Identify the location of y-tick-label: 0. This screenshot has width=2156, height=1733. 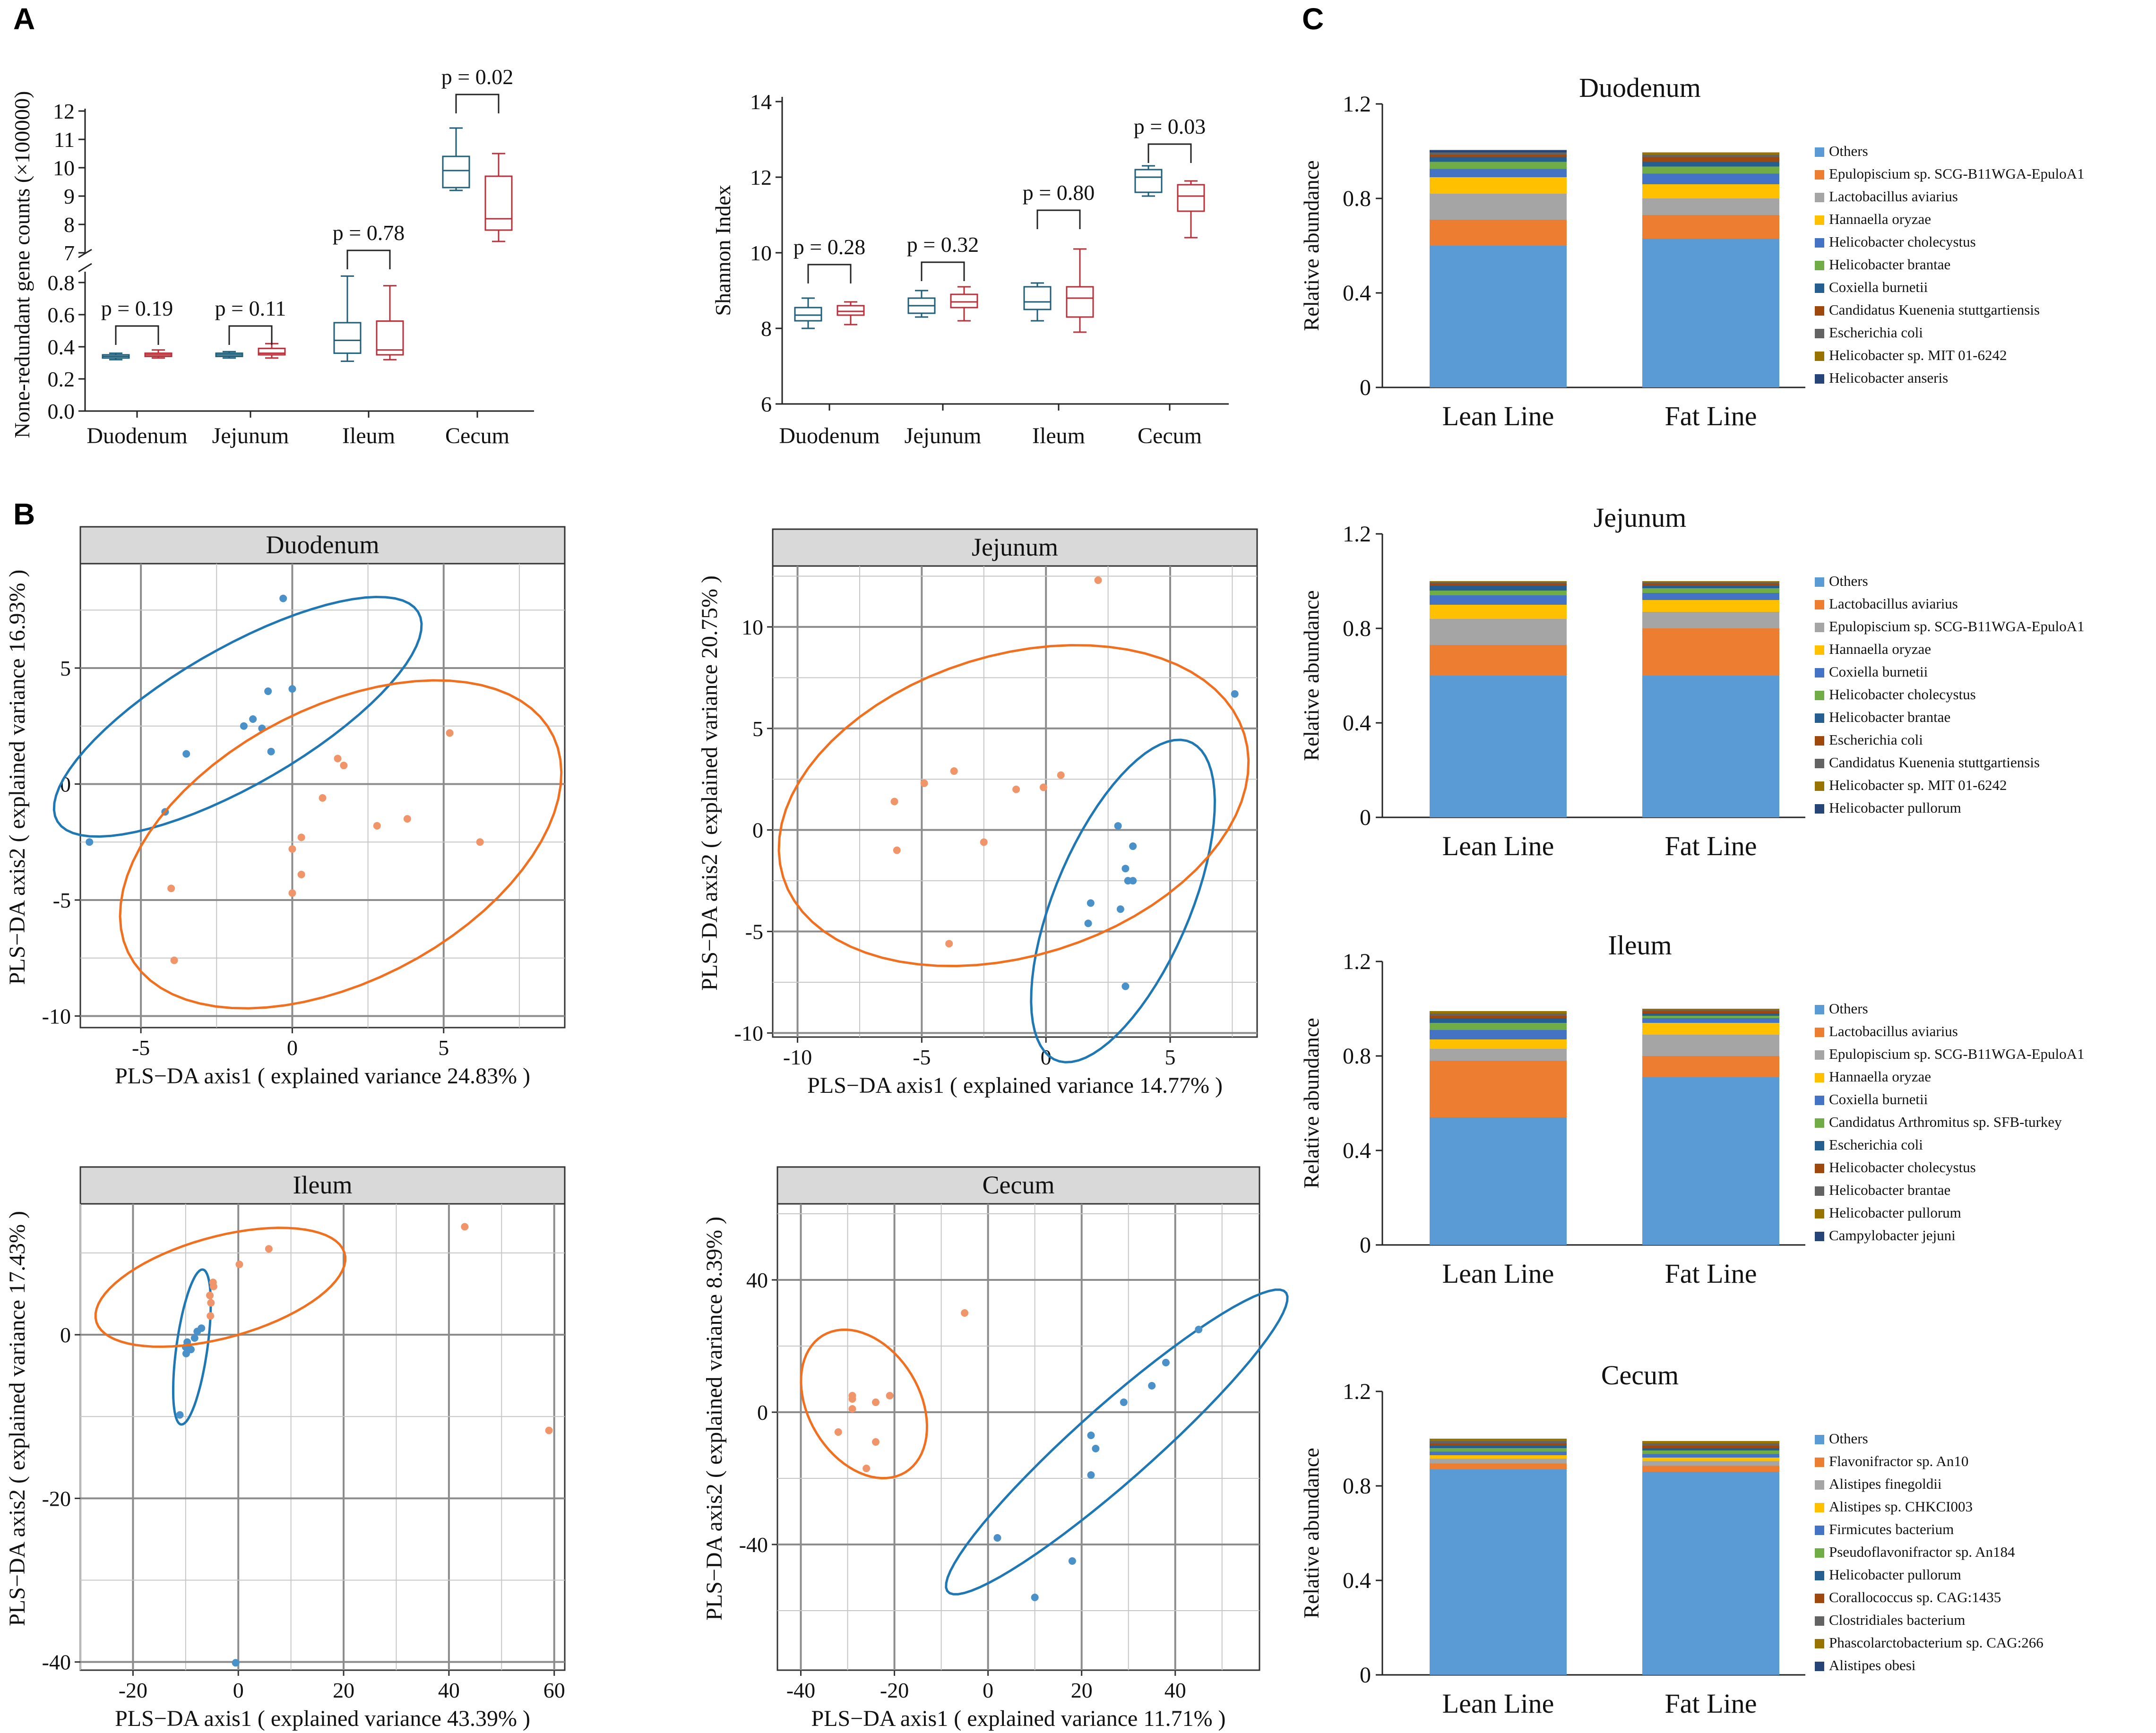
(1366, 817).